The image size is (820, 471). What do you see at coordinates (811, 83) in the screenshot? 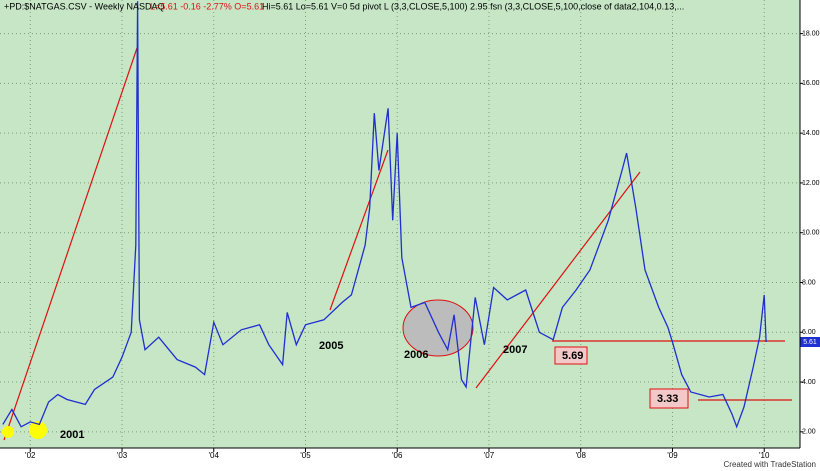
I see `y-tick-label: 16.00` at bounding box center [811, 83].